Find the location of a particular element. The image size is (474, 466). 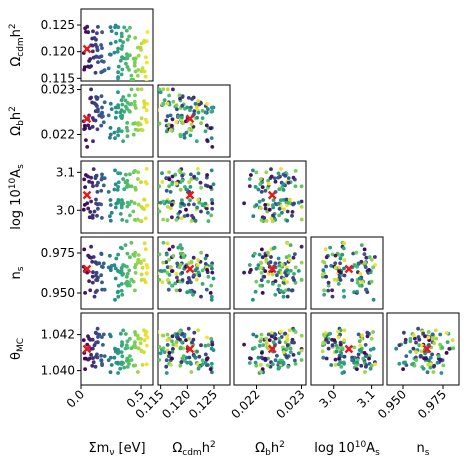

panel-mnu-omch2: 0.115 0.120 0.125 is located at coordinates (97, 46).